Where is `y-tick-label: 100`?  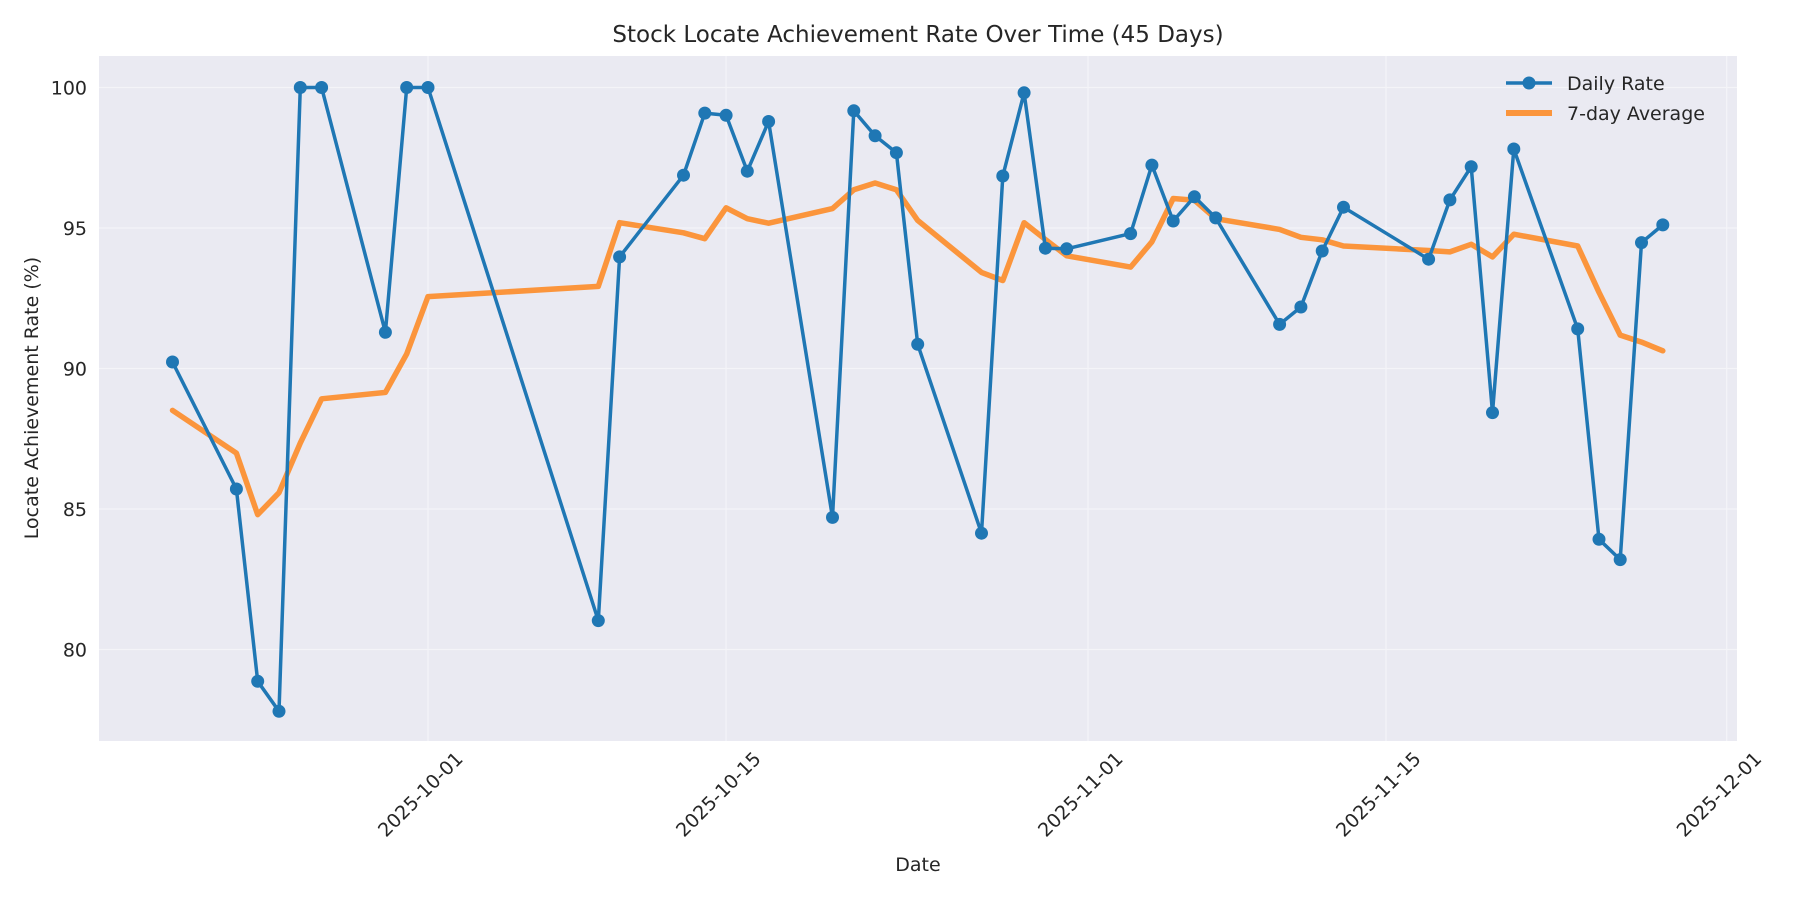
y-tick-label: 100 is located at coordinates (69, 89).